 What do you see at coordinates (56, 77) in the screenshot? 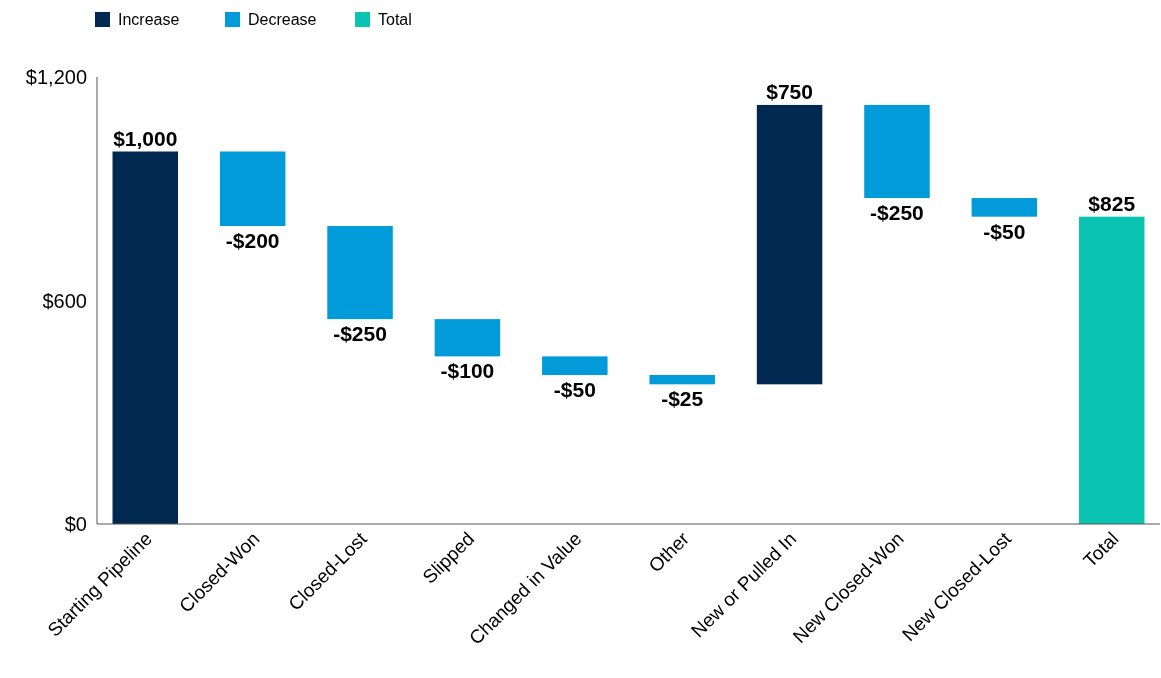
I see `y-tick-label: $1,200` at bounding box center [56, 77].